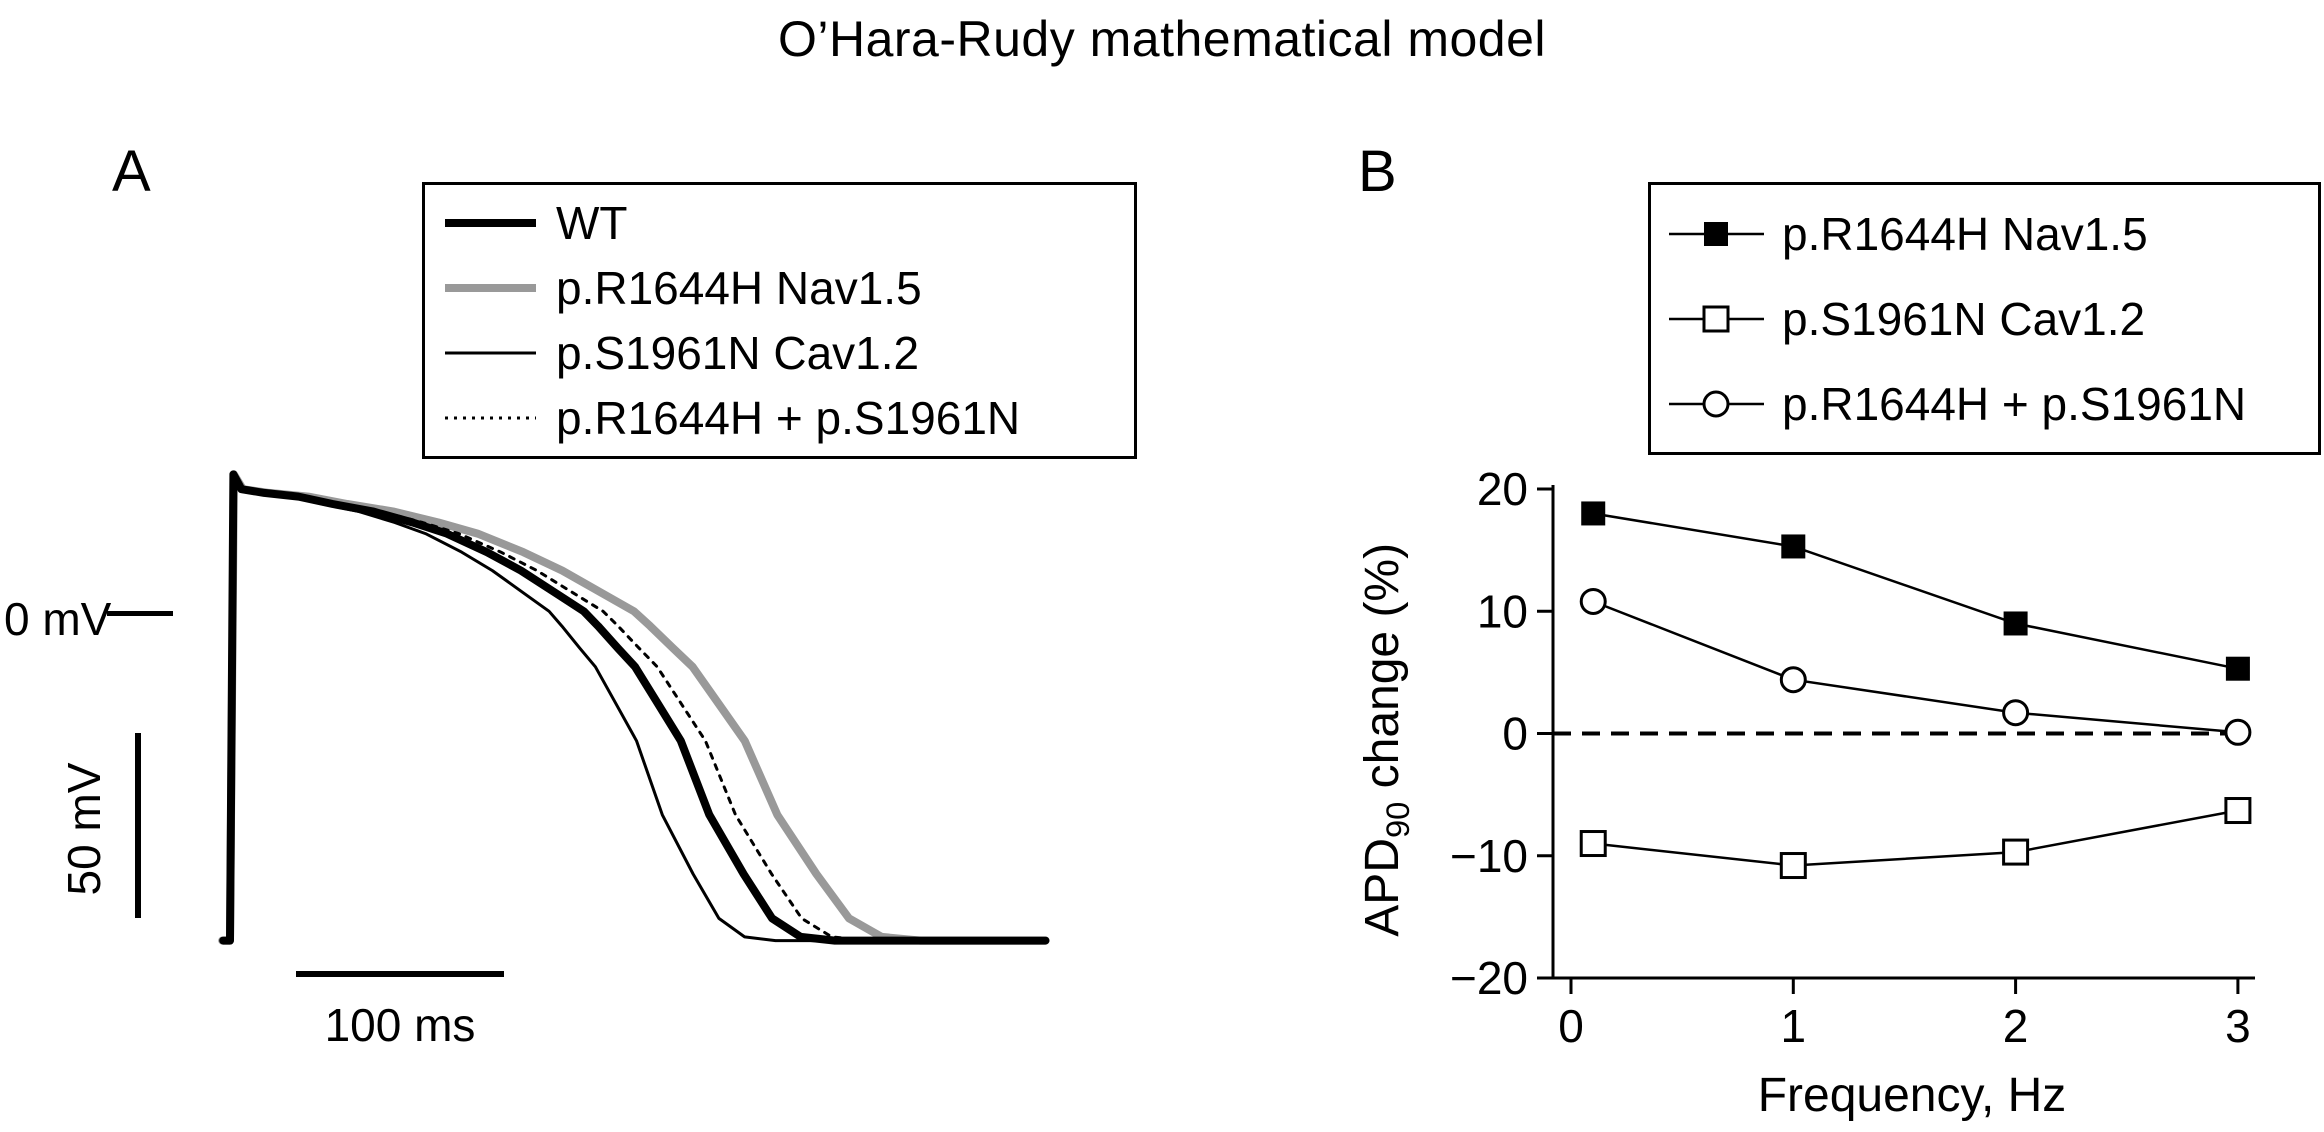 The height and width of the screenshot is (1132, 2324). I want to click on ap-trace, so click(634, 707).